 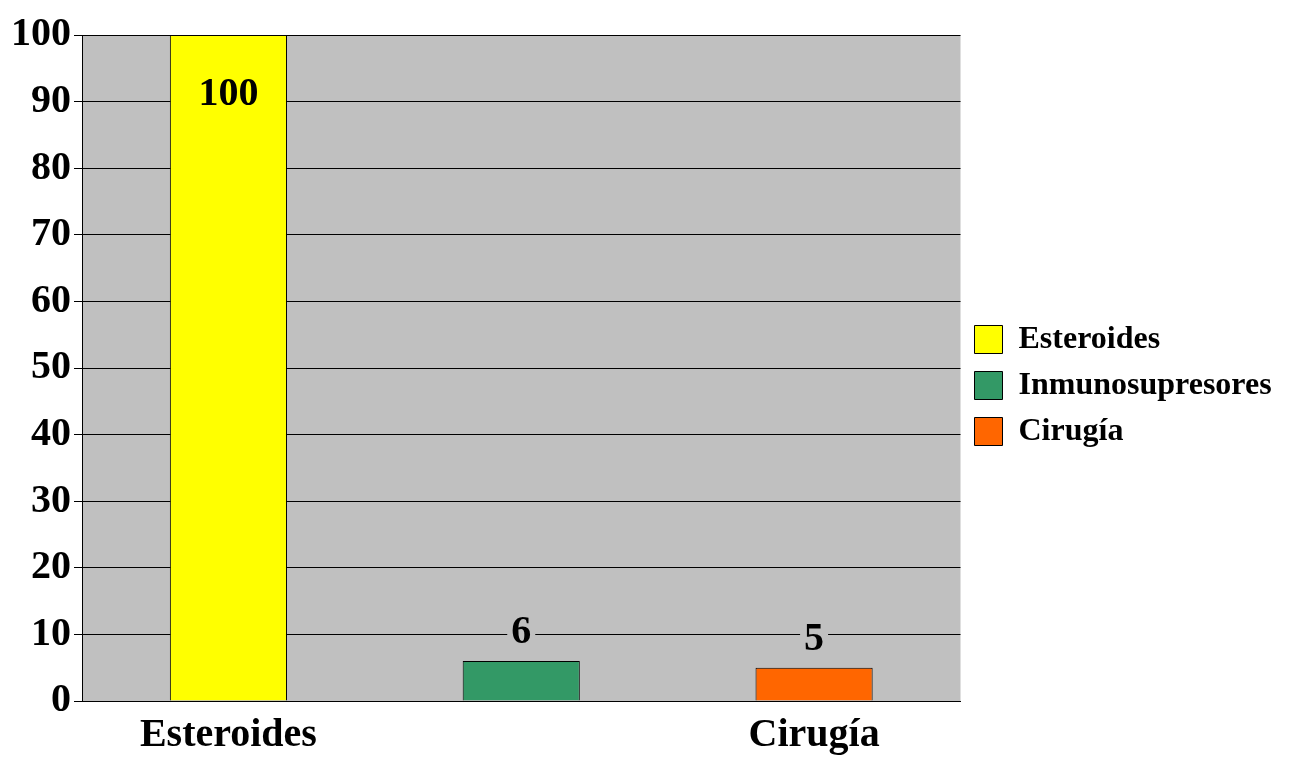 What do you see at coordinates (814, 637) in the screenshot?
I see `data-label: 5` at bounding box center [814, 637].